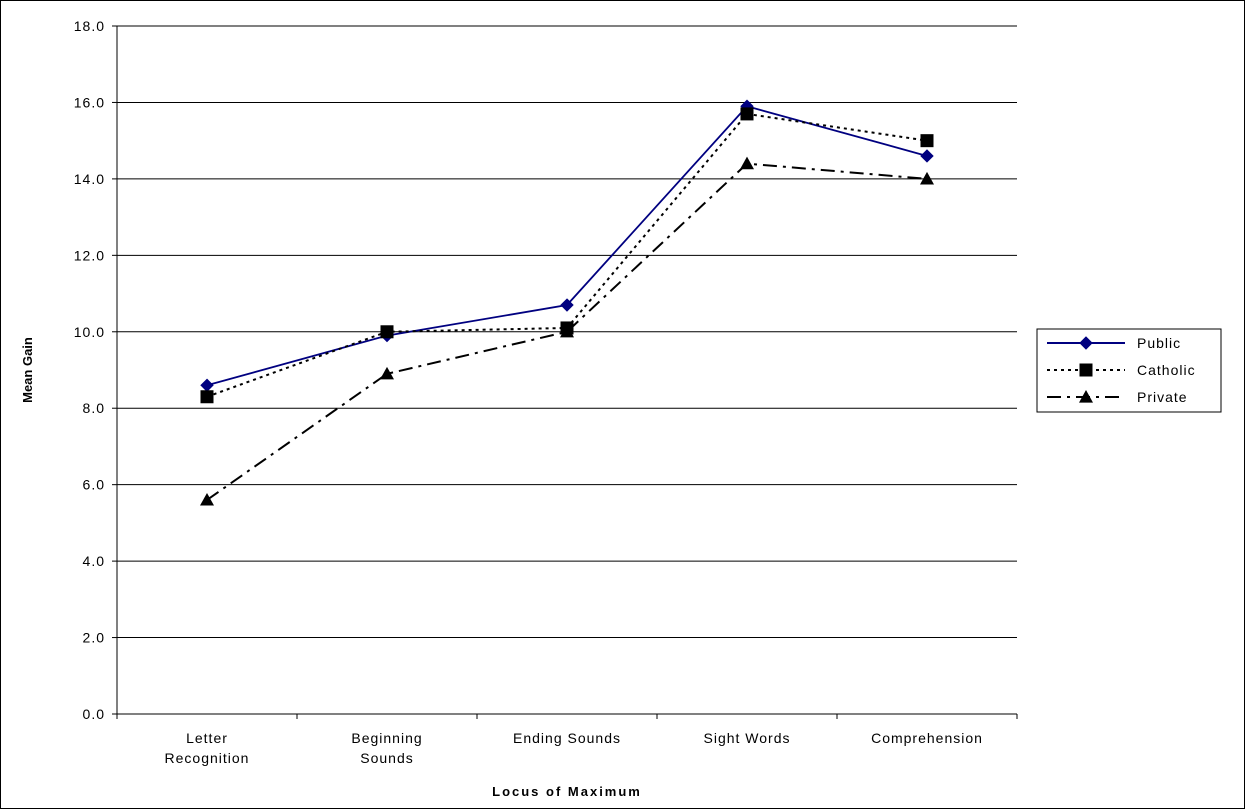 This screenshot has height=809, width=1245. I want to click on x-tick-label-line: Comprehension, so click(927, 738).